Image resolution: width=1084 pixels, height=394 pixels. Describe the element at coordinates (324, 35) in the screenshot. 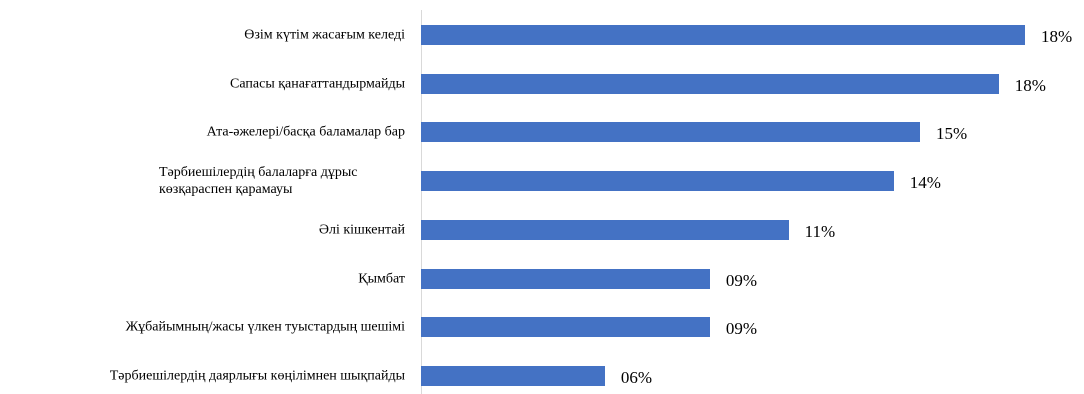

I see `category-label: Өзім күтім жасағым келеді` at that location.